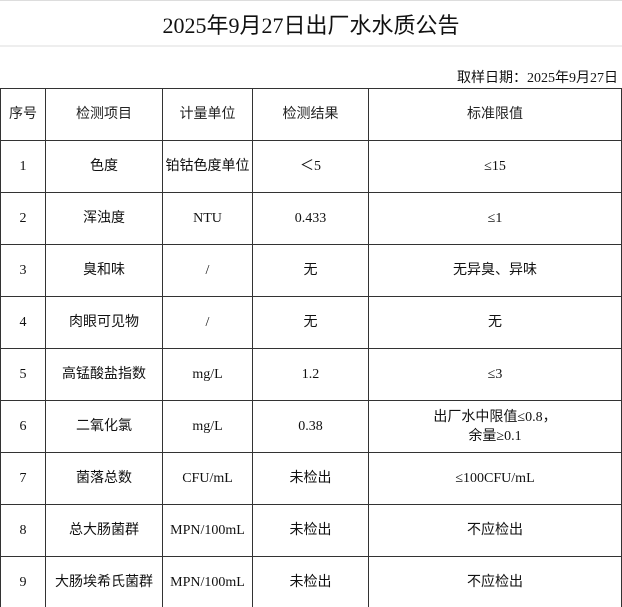 The width and height of the screenshot is (622, 607). I want to click on header-result: 检测结果, so click(310, 114).